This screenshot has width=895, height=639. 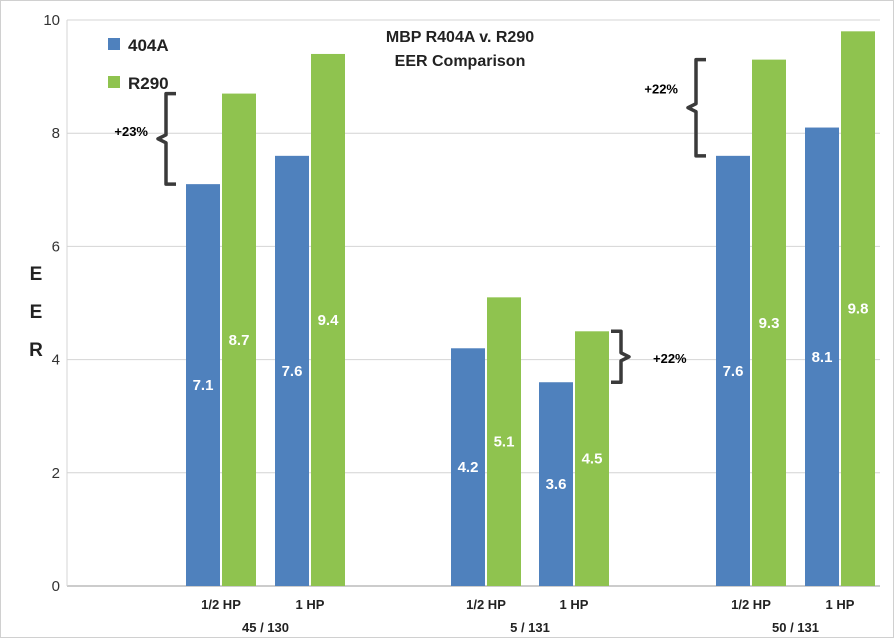 I want to click on bar-value-label: 9.4, so click(x=329, y=320).